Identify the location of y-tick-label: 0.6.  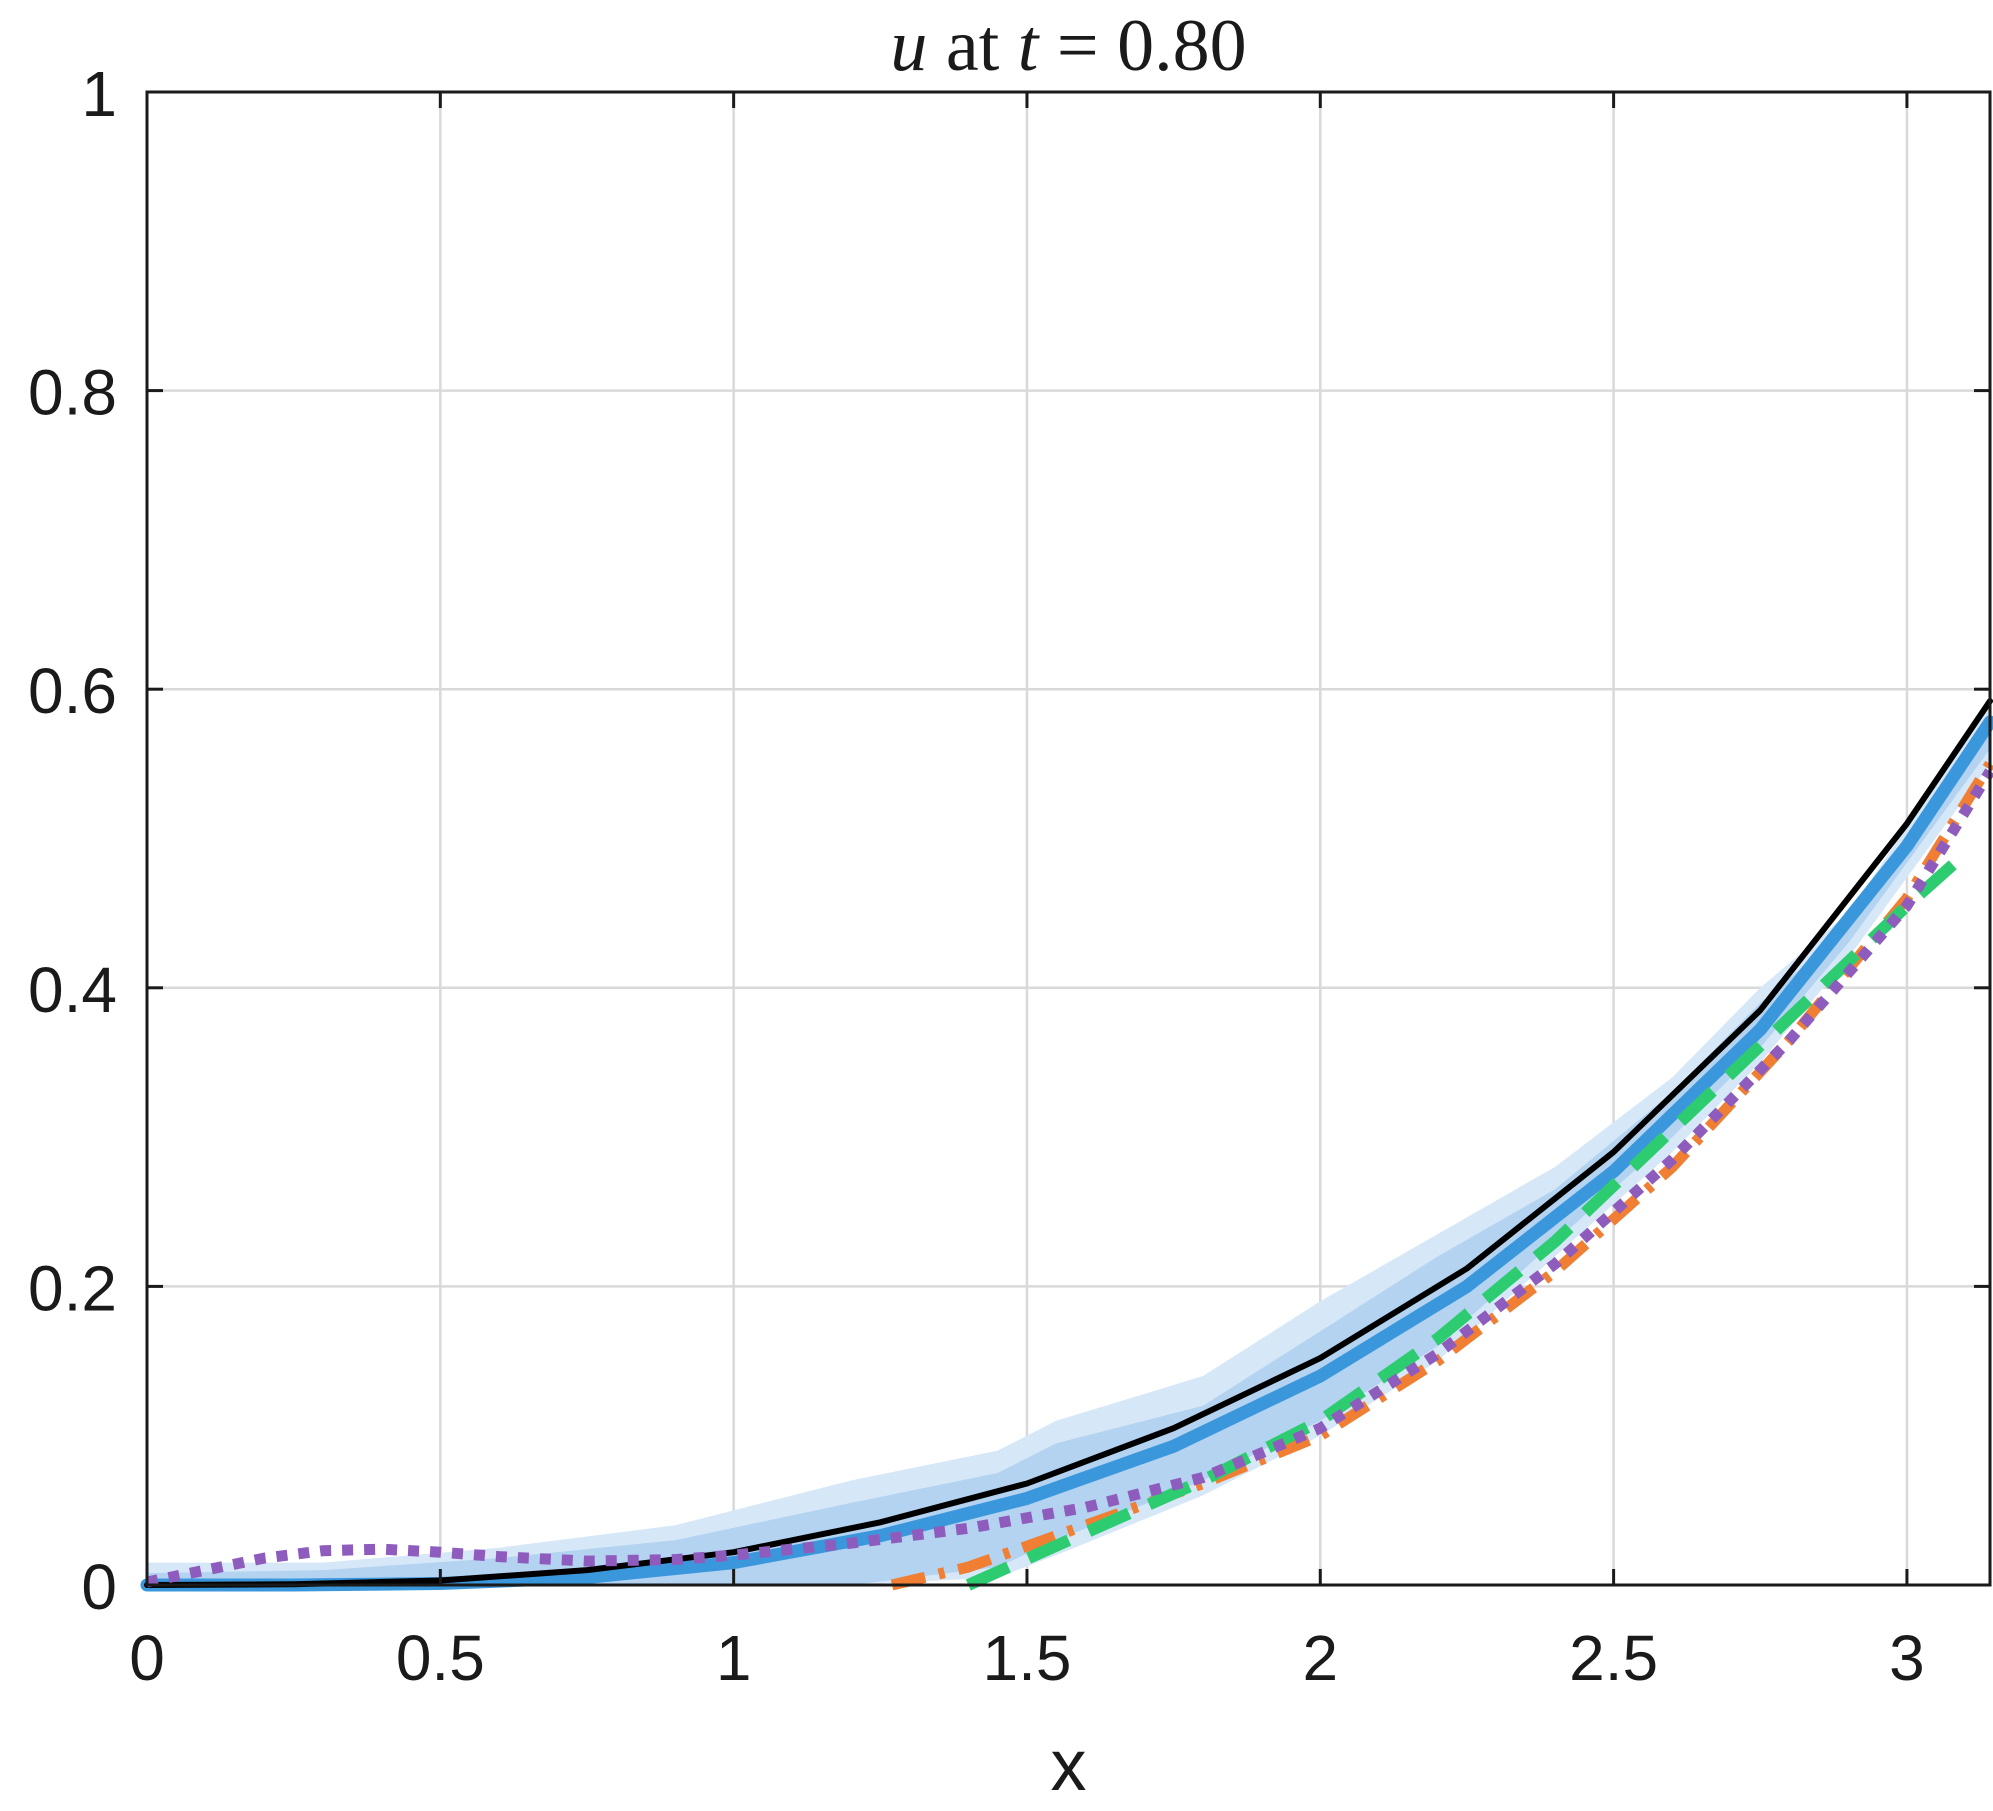
(72, 691).